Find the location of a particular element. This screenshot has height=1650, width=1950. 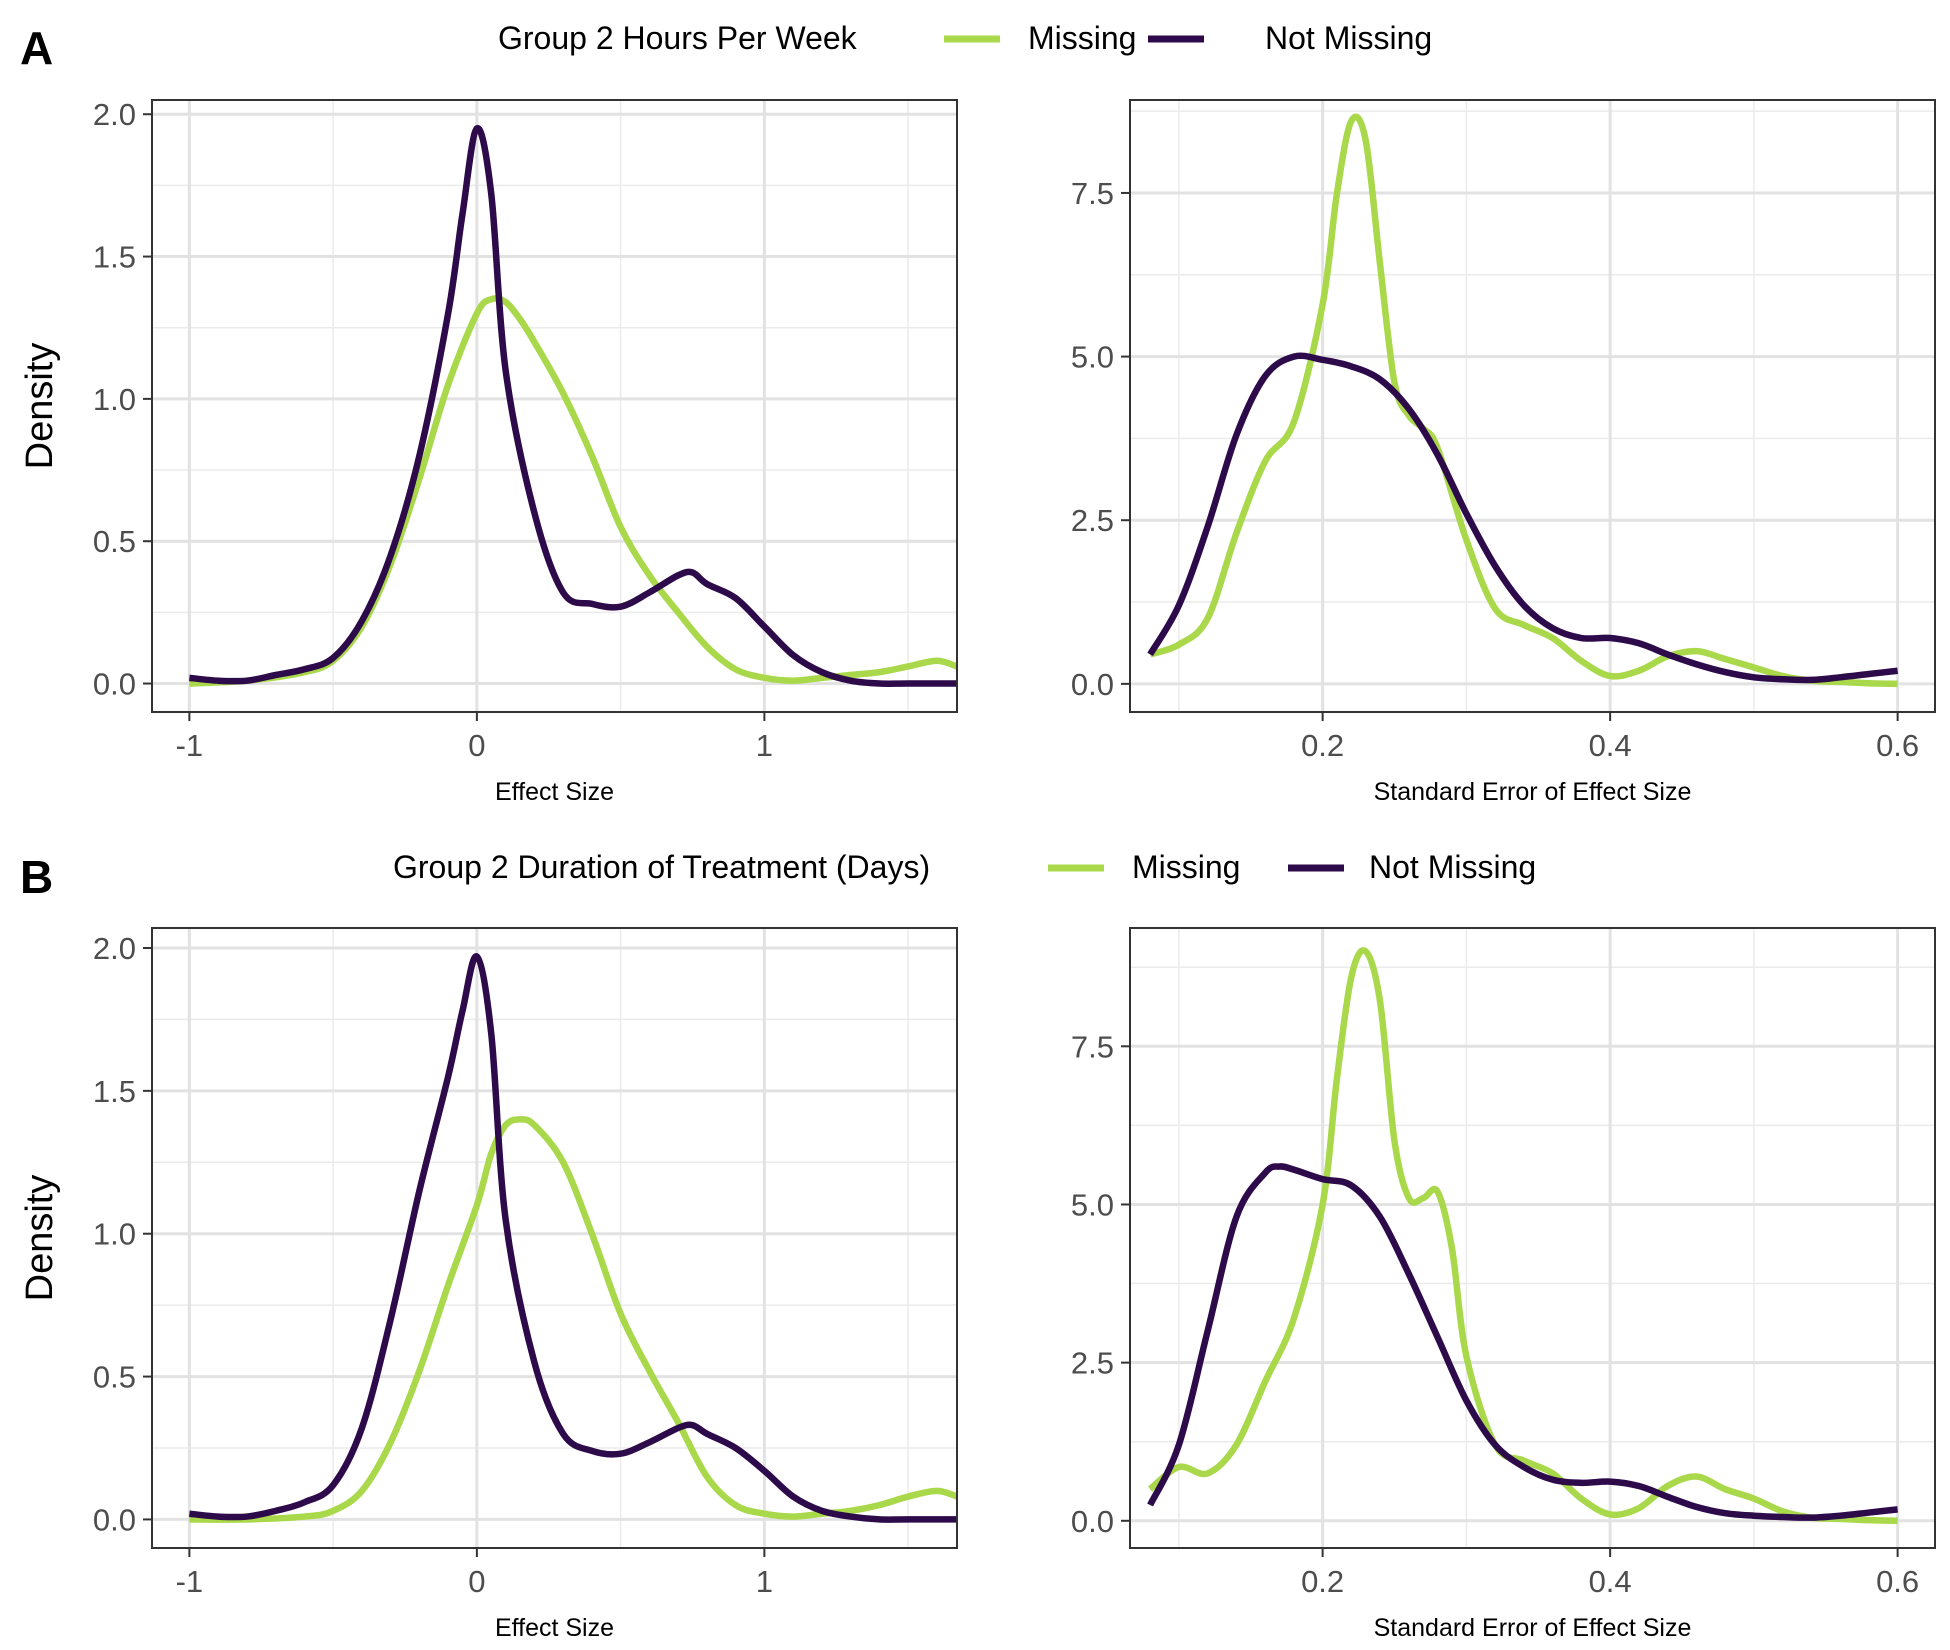

panel-label-b: B is located at coordinates (36, 877).